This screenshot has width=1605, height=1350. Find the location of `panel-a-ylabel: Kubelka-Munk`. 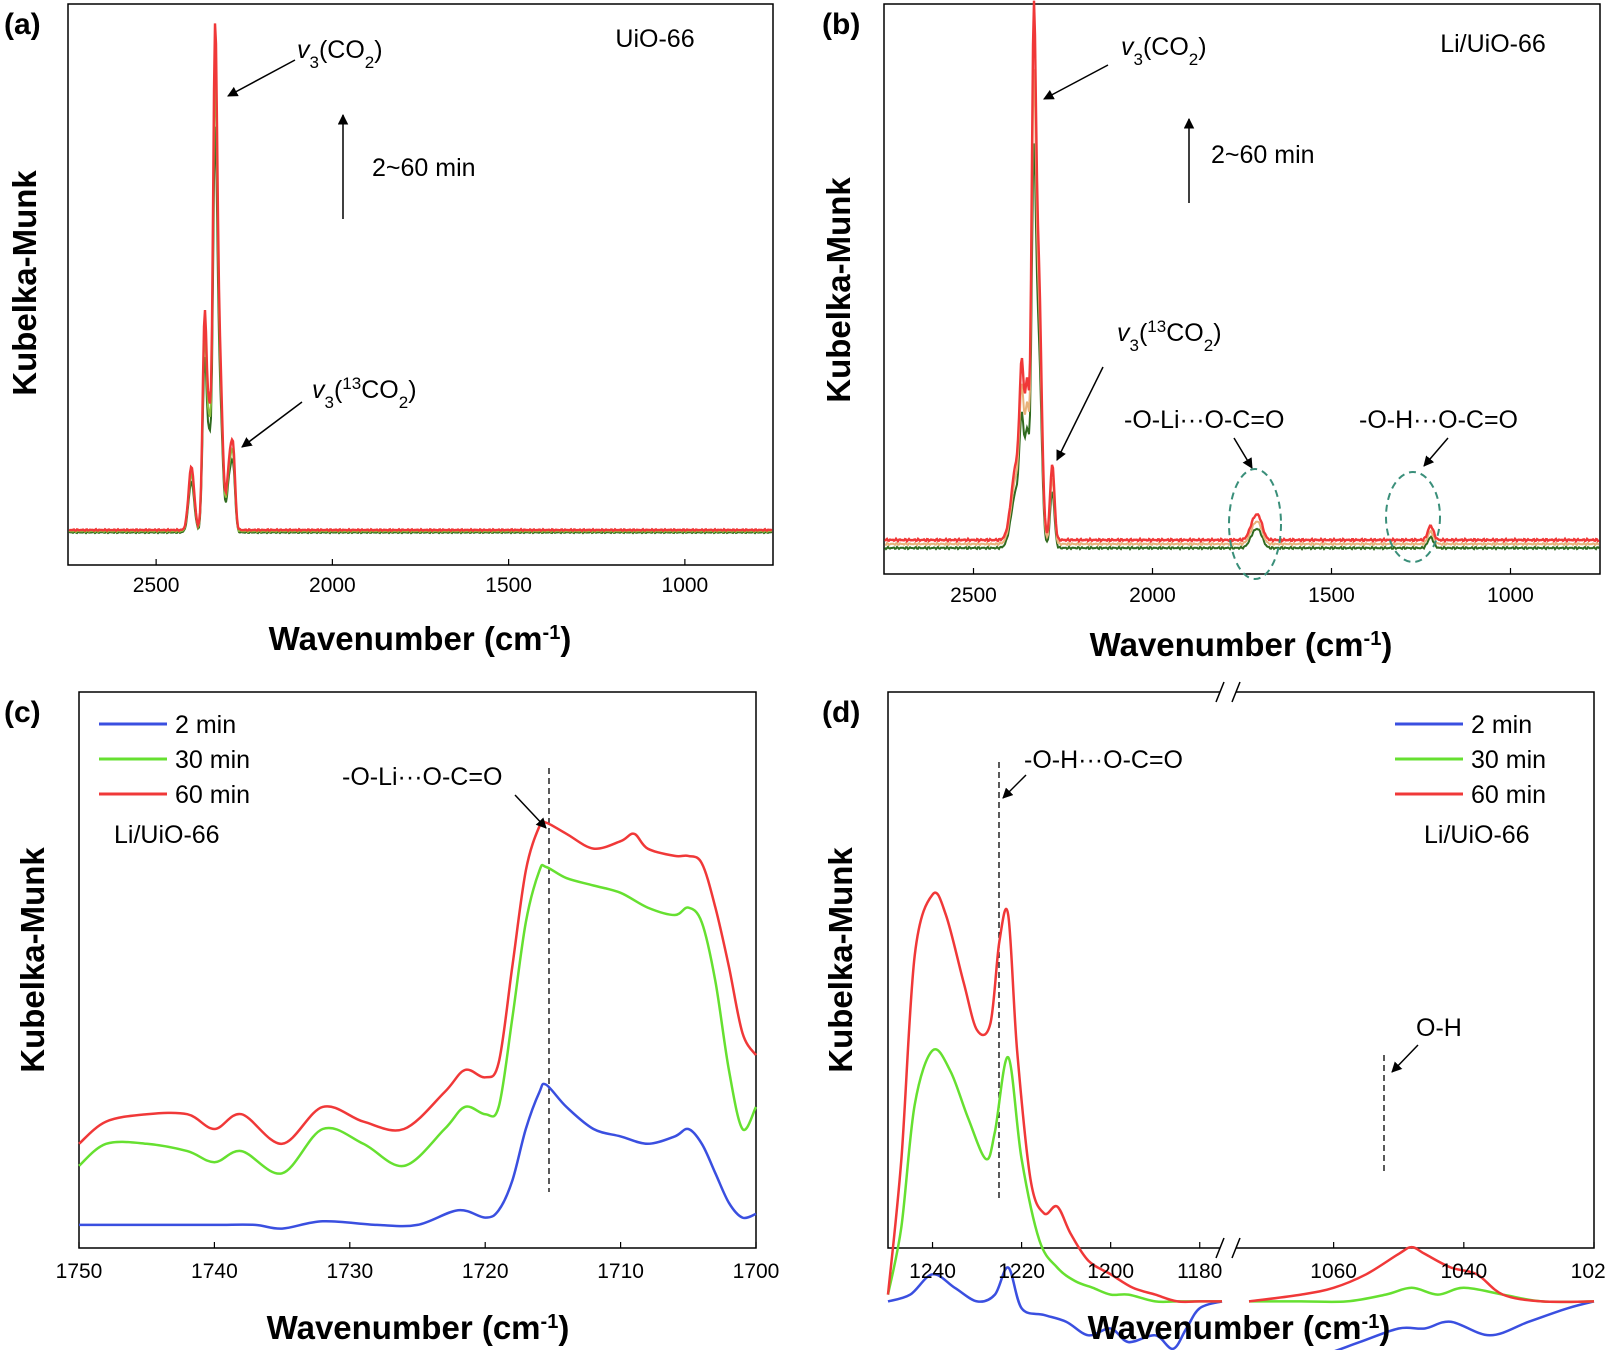

panel-a-ylabel: Kubelka-Munk is located at coordinates (24, 283).